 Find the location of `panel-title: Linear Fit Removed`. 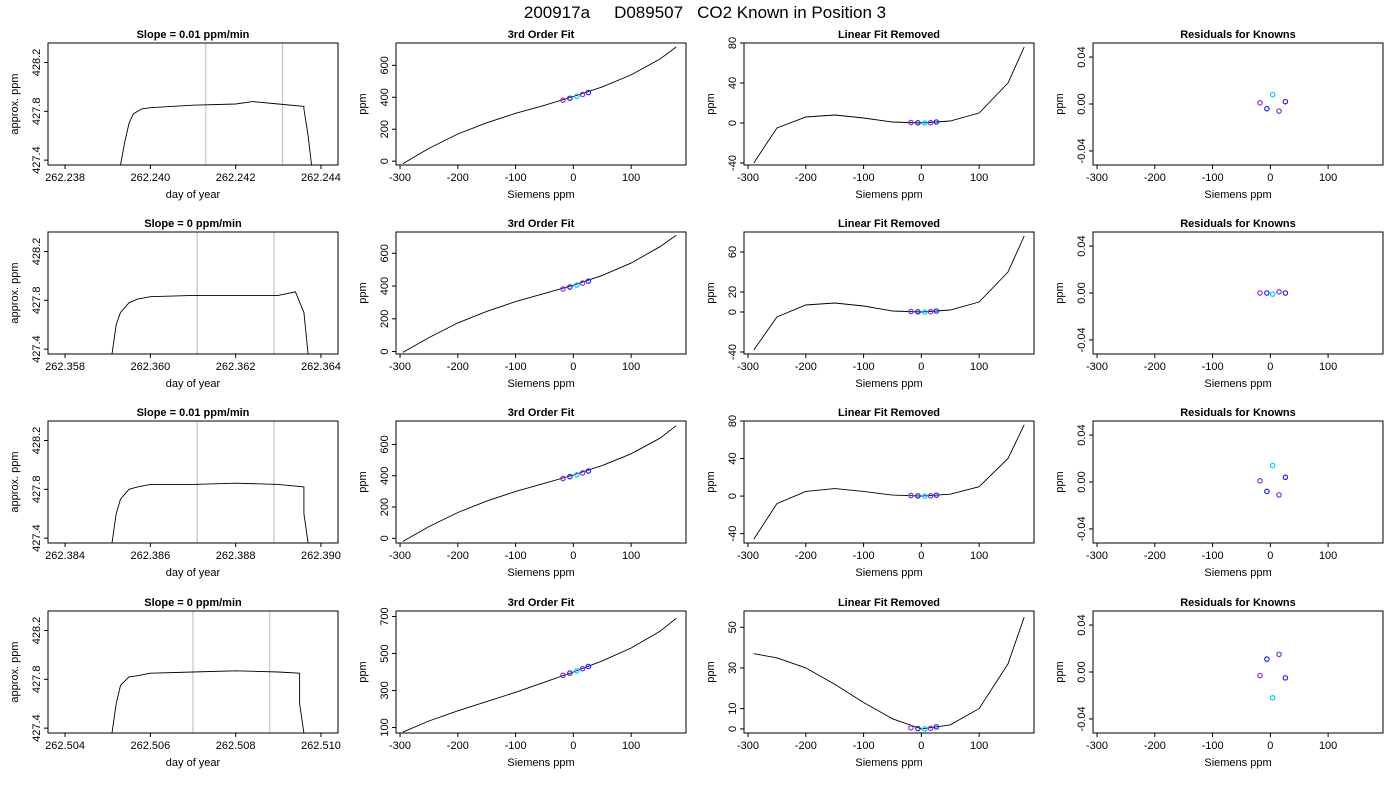

panel-title: Linear Fit Removed is located at coordinates (889, 603).